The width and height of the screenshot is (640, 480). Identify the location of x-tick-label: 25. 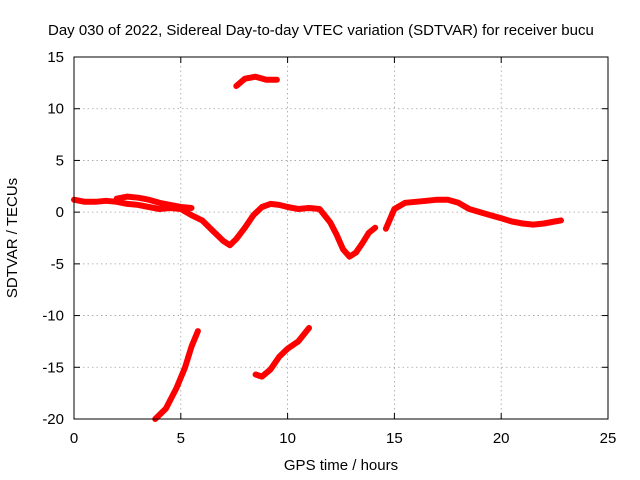
(608, 438).